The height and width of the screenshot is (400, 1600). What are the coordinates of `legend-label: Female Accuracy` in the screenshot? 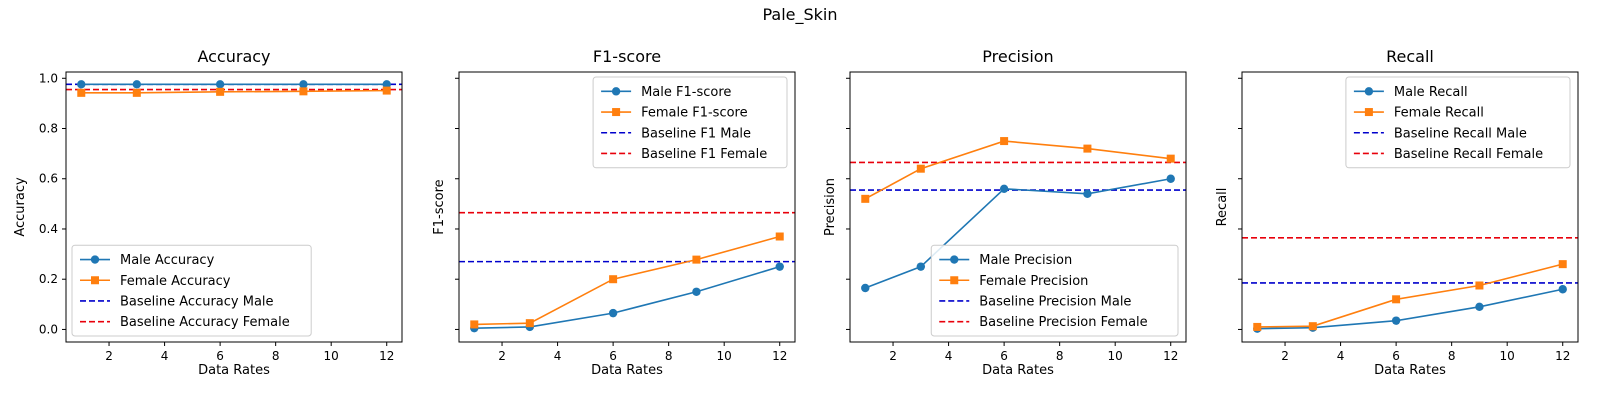 It's located at (175, 281).